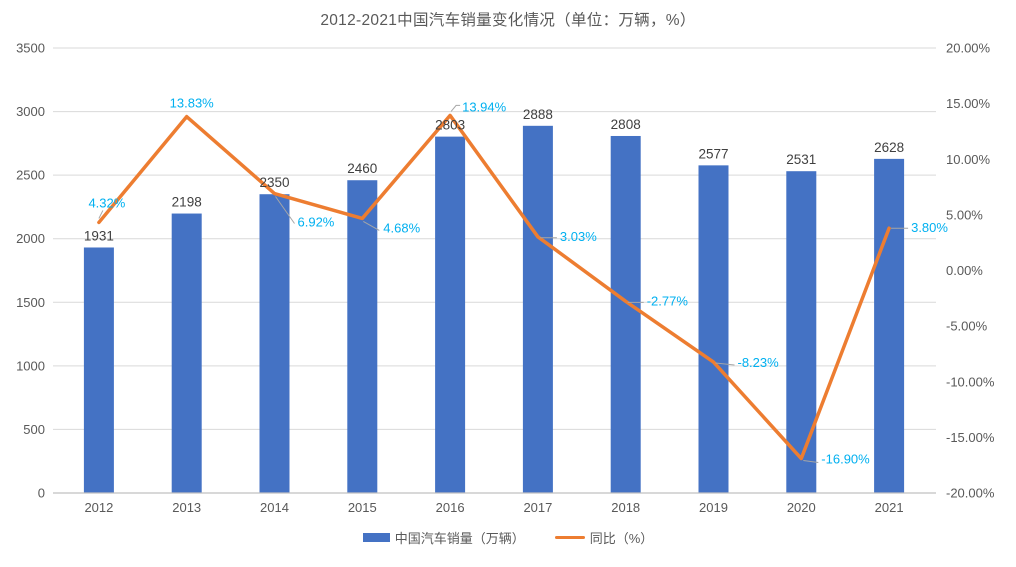  What do you see at coordinates (274, 182) in the screenshot?
I see `bar-value-label: 2350` at bounding box center [274, 182].